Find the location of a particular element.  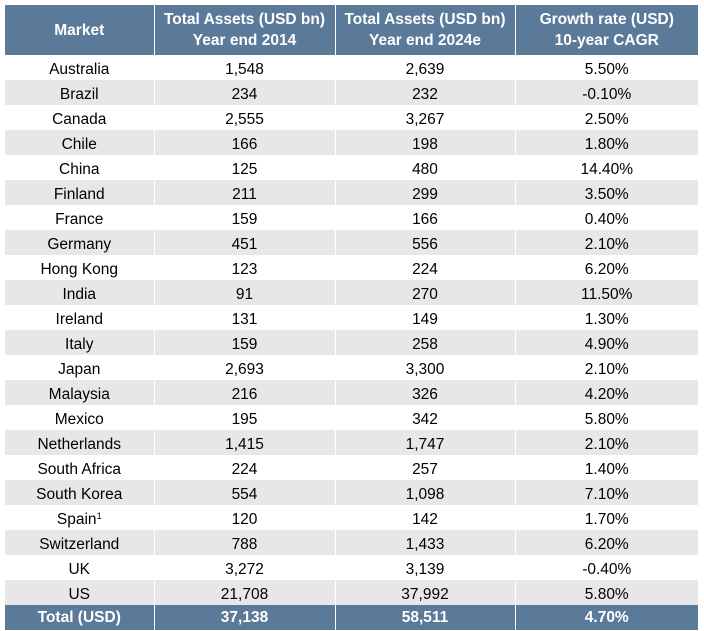

table-row: Mexico 195 342 5.80% is located at coordinates (351, 417).